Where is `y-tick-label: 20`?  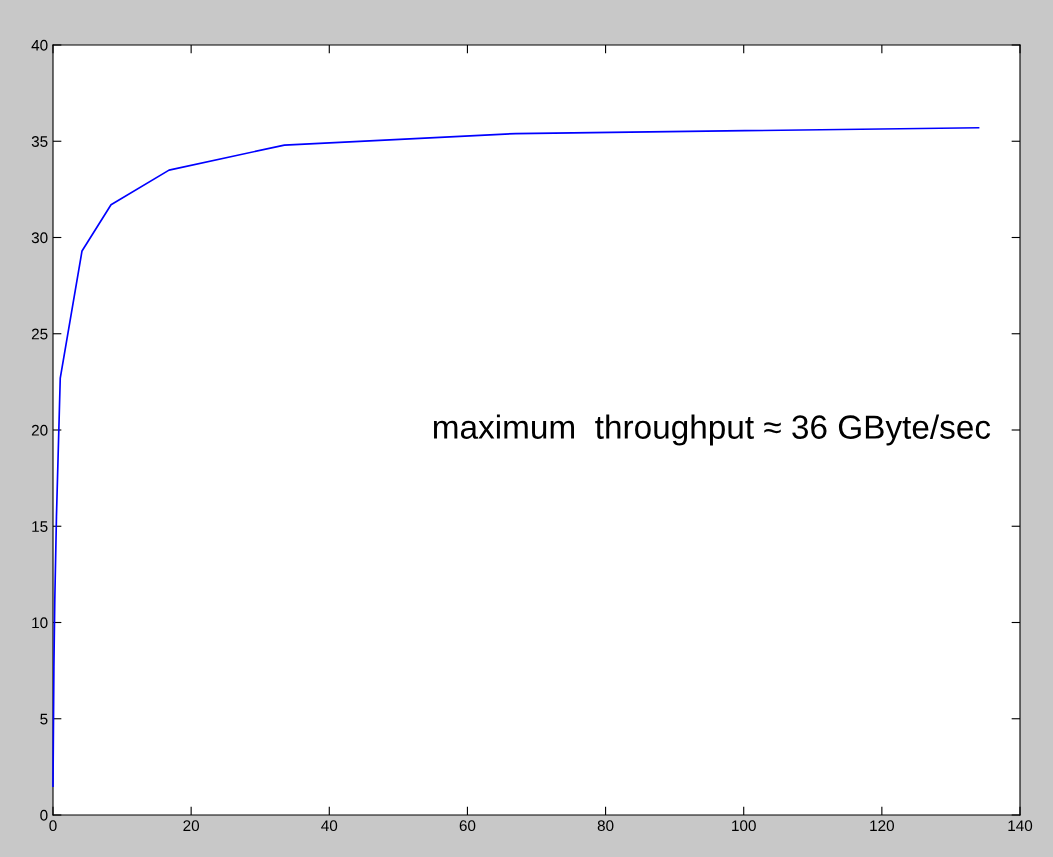
y-tick-label: 20 is located at coordinates (39, 430).